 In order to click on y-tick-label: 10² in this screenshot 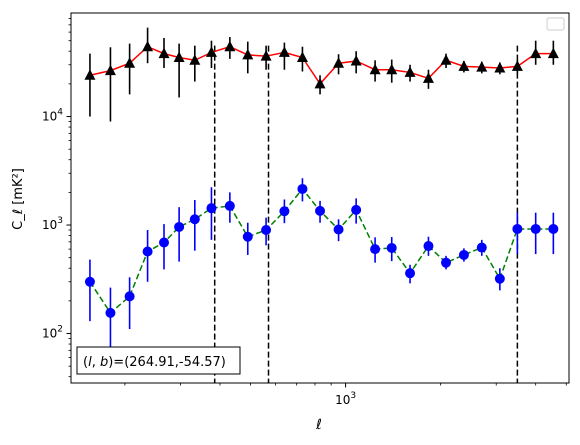, I will do `click(52, 333)`.